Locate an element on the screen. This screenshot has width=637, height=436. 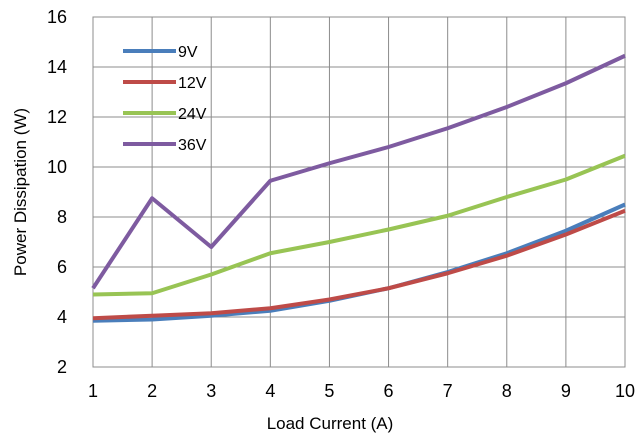
y-tick-label: 10 is located at coordinates (57, 167).